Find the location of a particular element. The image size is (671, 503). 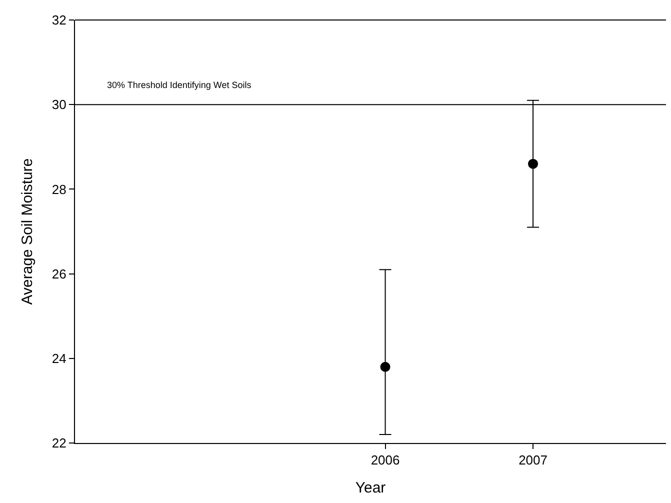

x-tick-label: 2007 is located at coordinates (533, 460).